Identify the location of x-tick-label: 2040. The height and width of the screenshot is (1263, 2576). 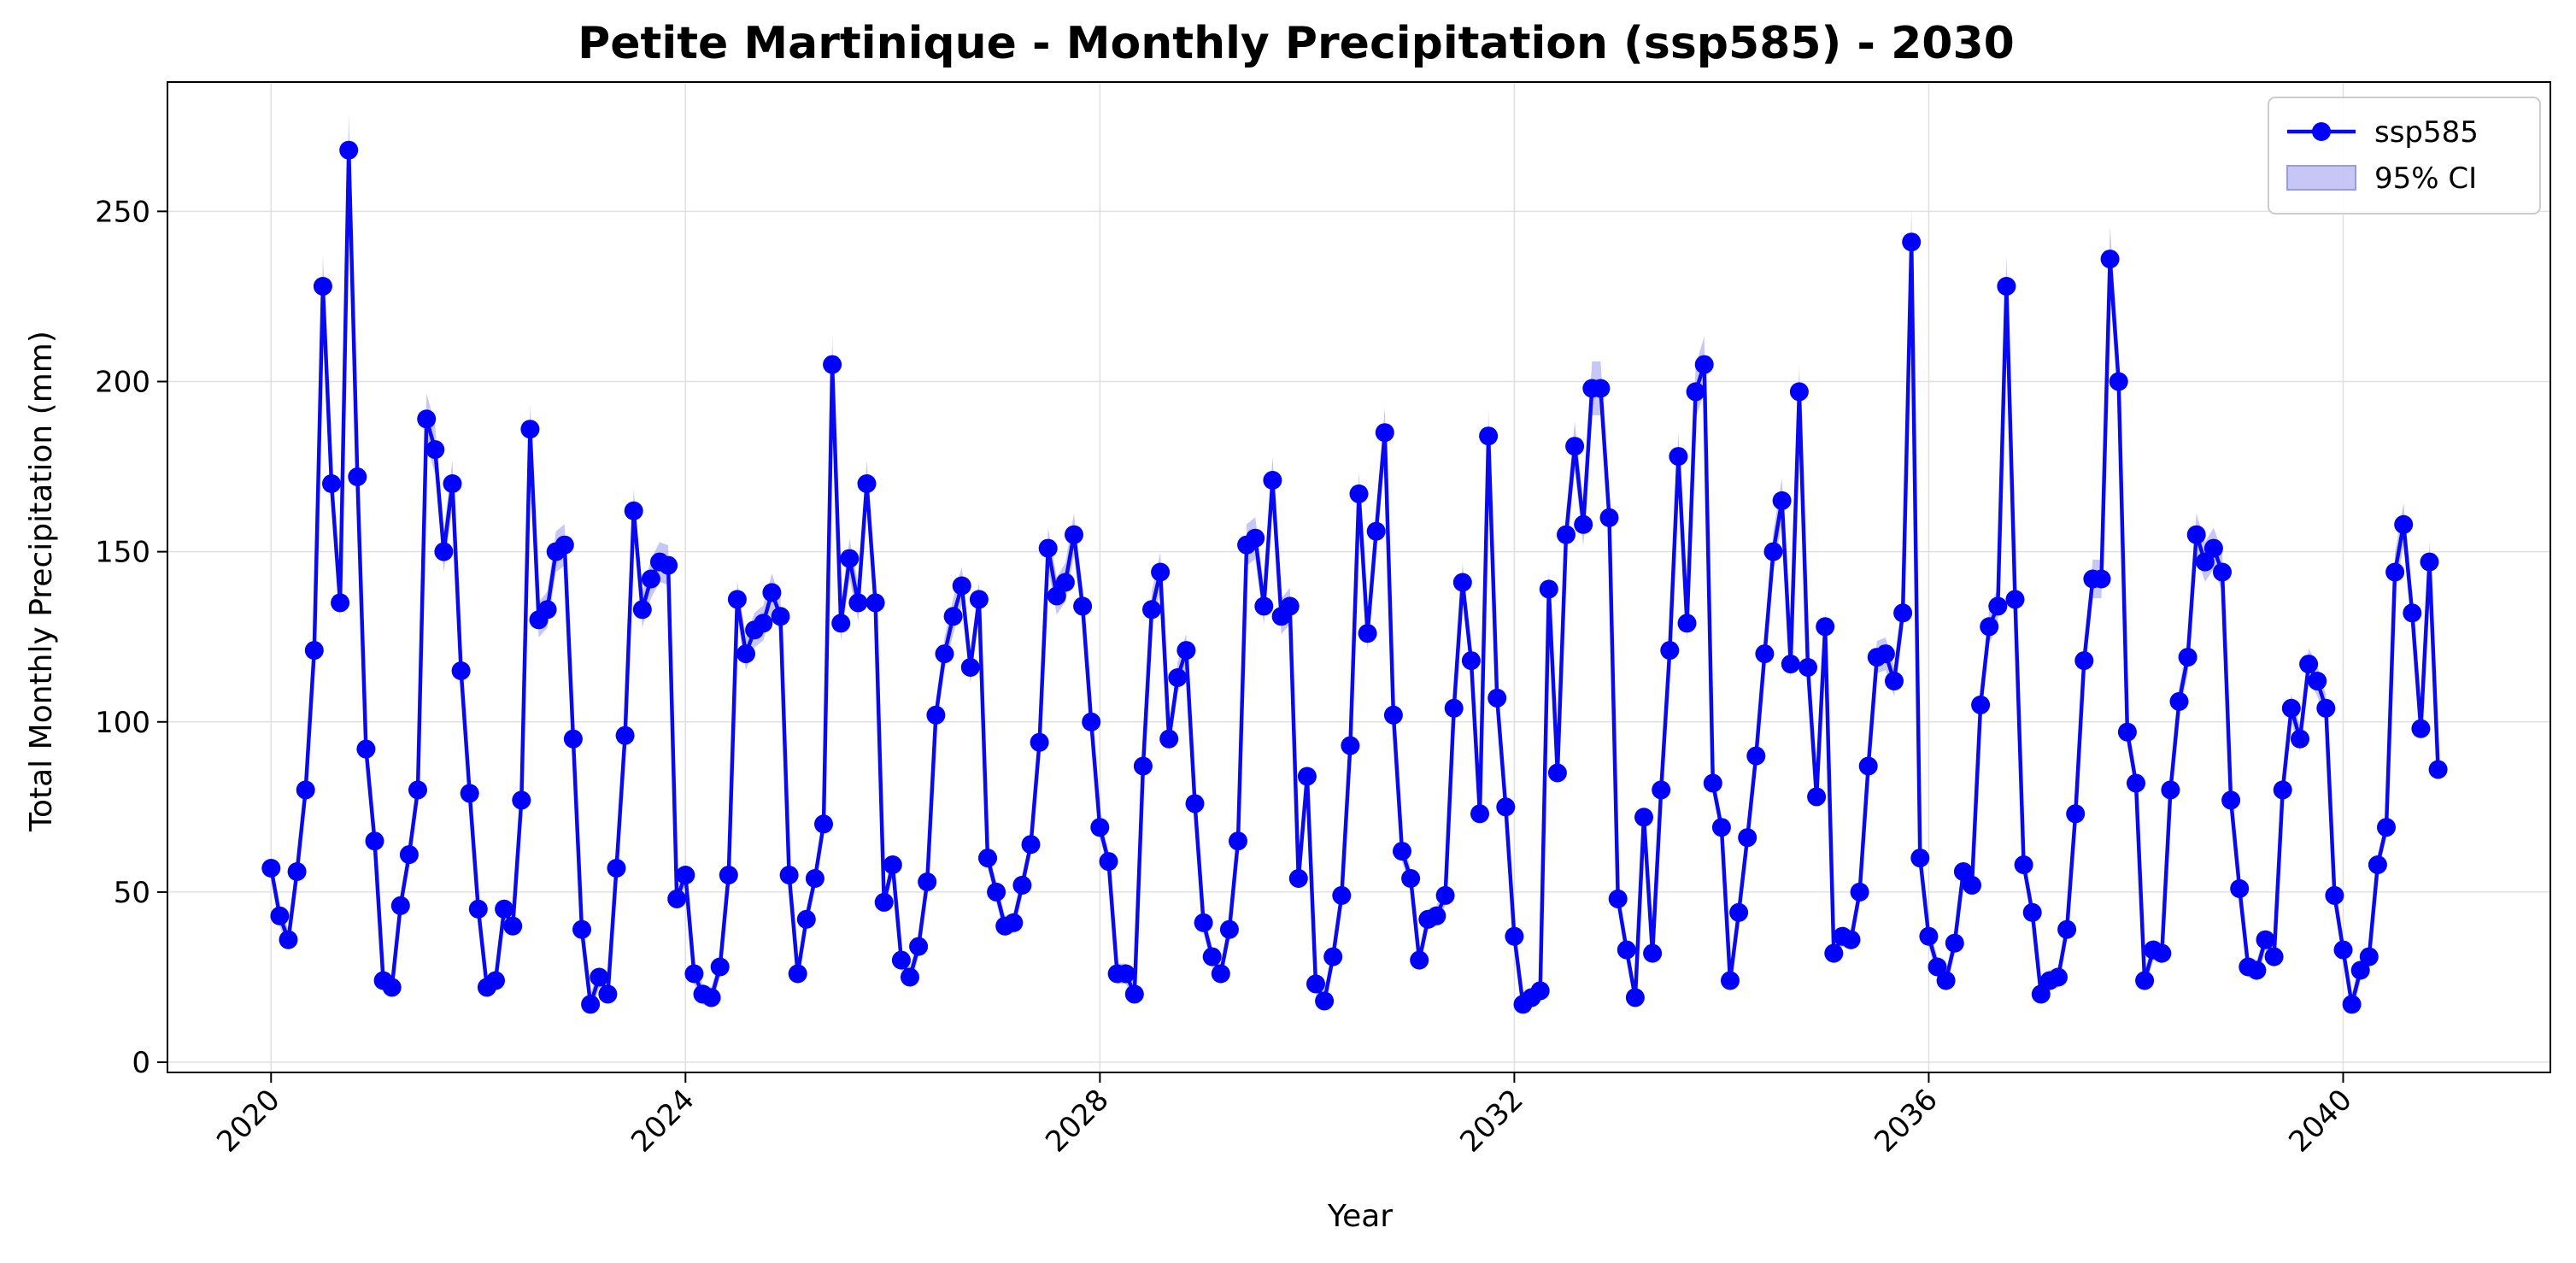
(2320, 1121).